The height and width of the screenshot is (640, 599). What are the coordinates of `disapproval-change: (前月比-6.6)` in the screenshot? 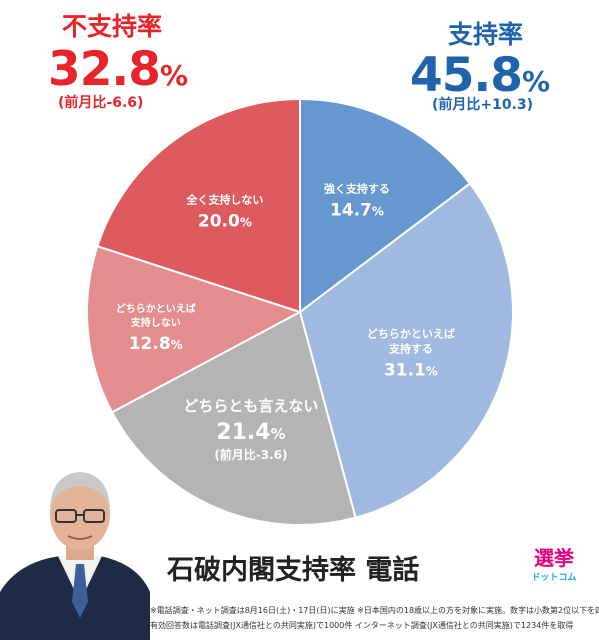 It's located at (101, 103).